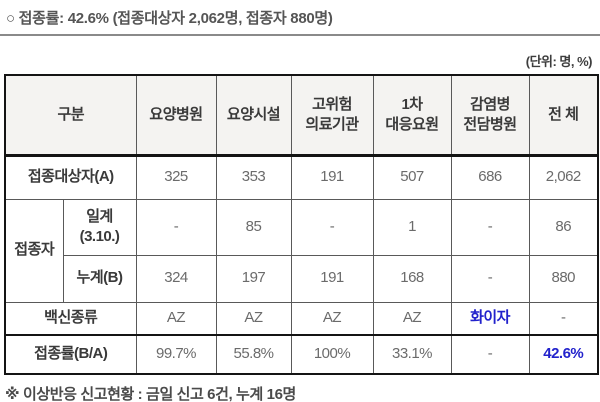 The height and width of the screenshot is (402, 600). Describe the element at coordinates (563, 278) in the screenshot. I see `table-cell: 880` at that location.